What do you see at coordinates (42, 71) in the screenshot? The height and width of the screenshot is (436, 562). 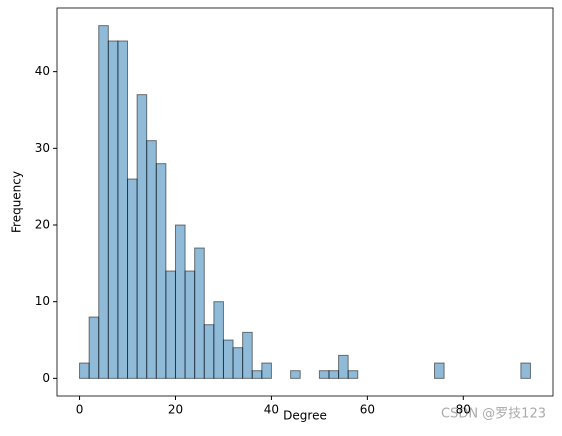 I see `y-tick-label: 40` at bounding box center [42, 71].